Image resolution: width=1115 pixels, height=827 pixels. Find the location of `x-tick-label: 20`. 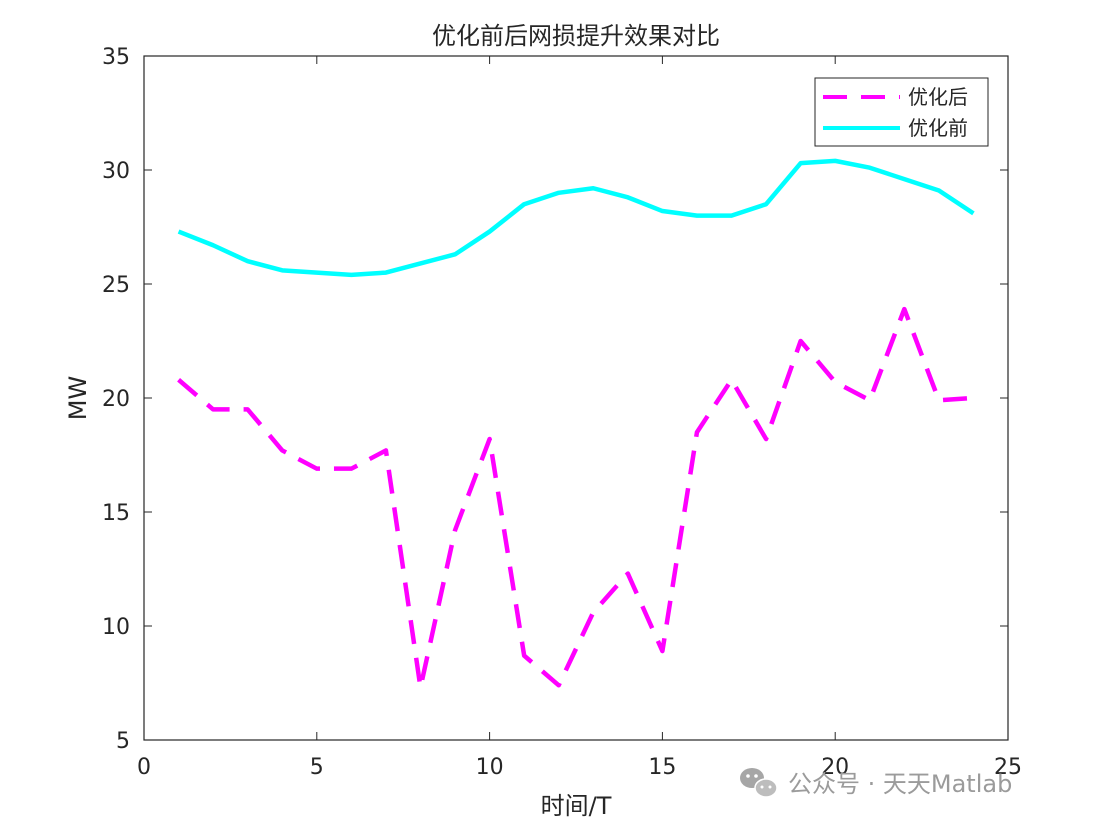

x-tick-label: 20 is located at coordinates (835, 767).